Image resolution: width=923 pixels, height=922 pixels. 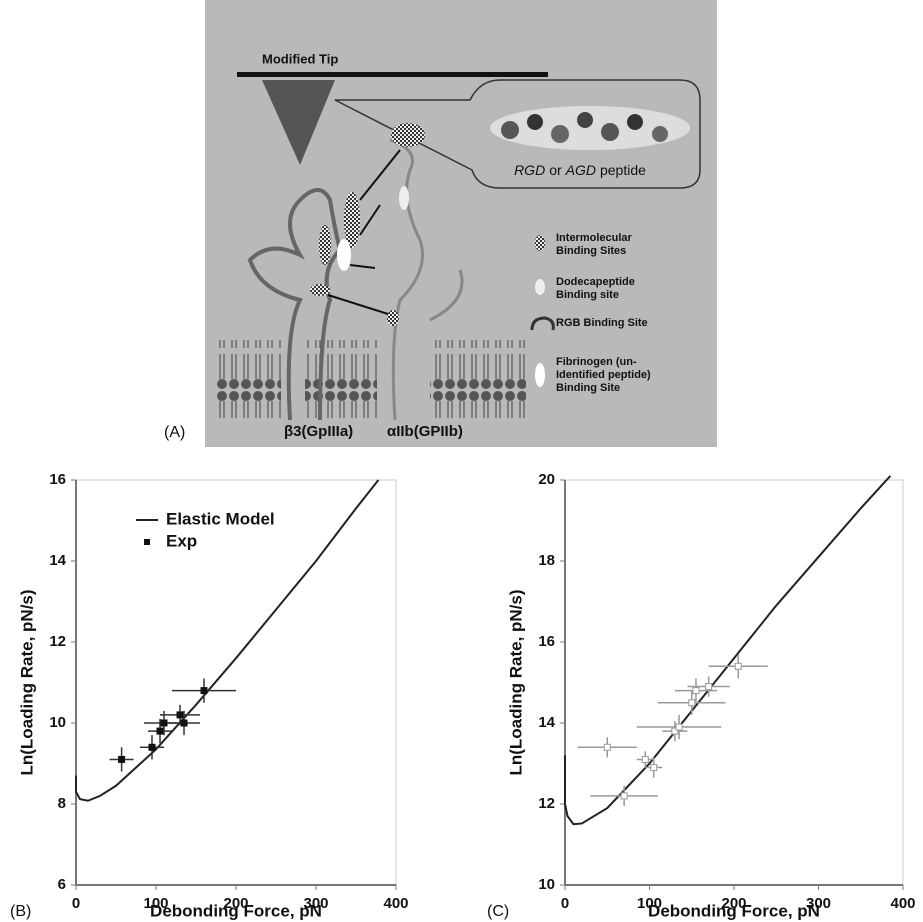 What do you see at coordinates (591, 251) in the screenshot?
I see `legend-text: Binding Sites` at bounding box center [591, 251].